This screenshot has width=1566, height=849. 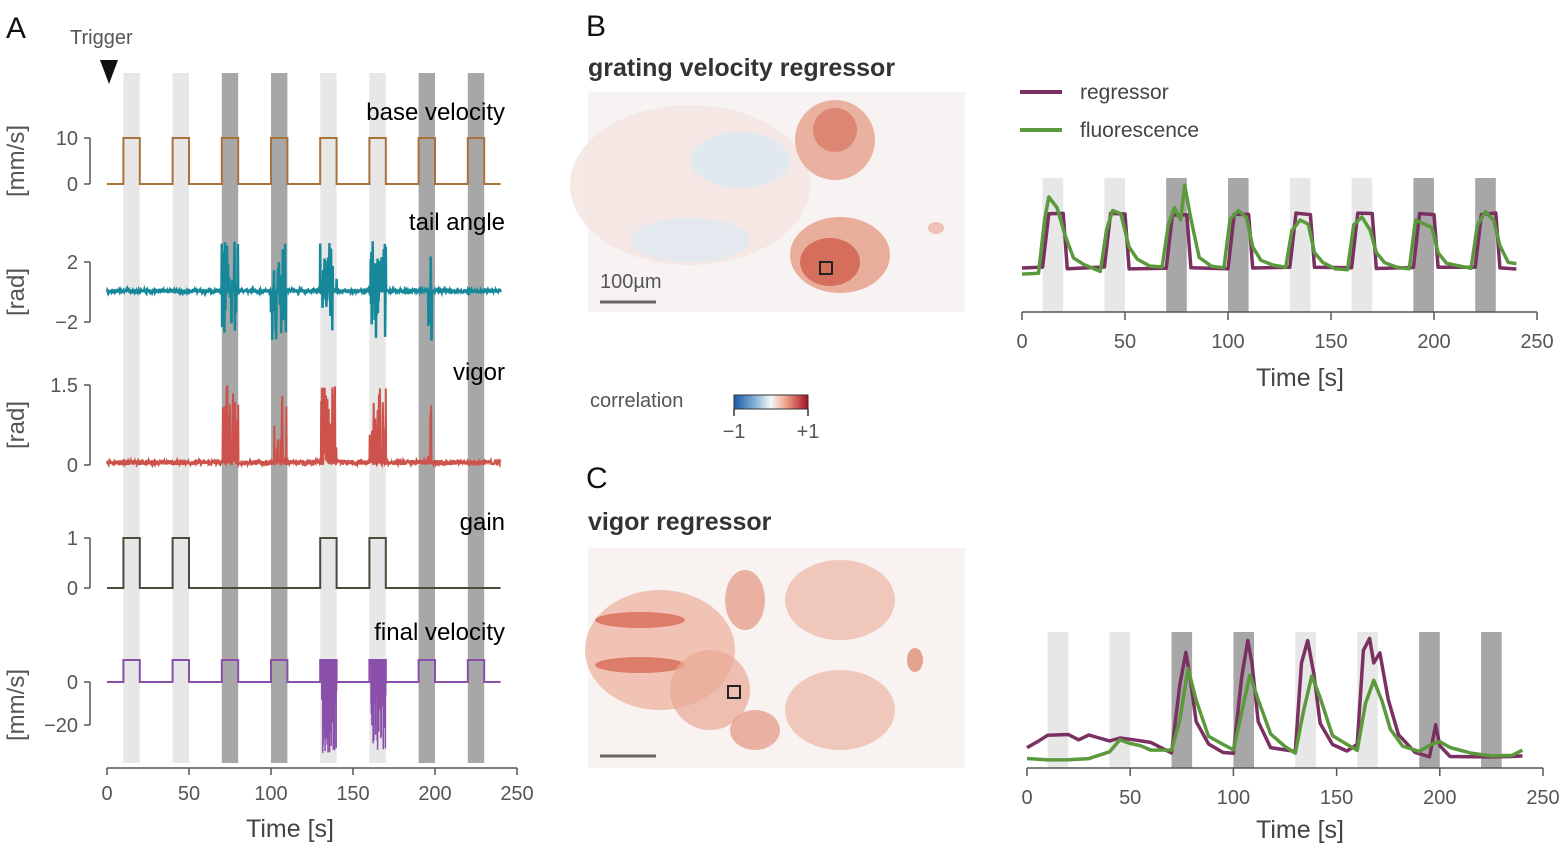 What do you see at coordinates (808, 432) in the screenshot?
I see `colorbar-max: +1` at bounding box center [808, 432].